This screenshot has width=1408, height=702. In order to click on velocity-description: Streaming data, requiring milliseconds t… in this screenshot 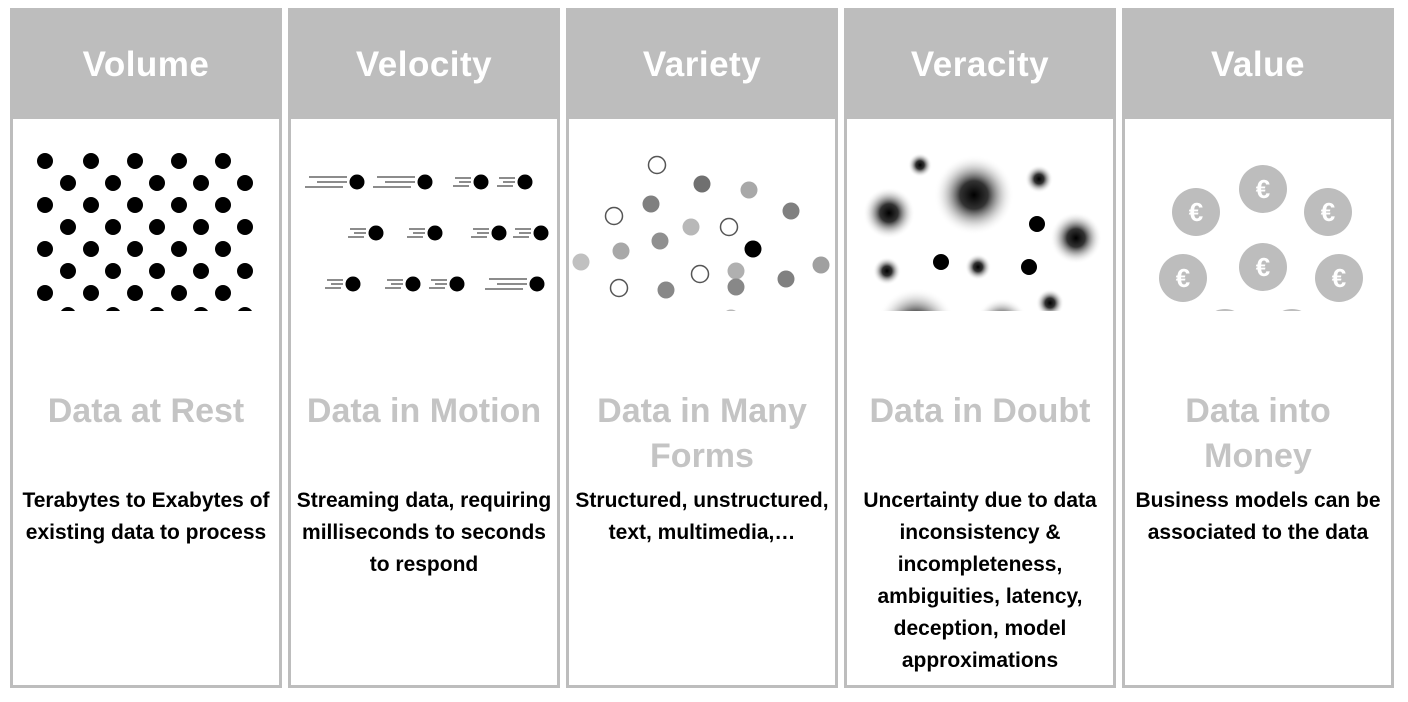, I will do `click(424, 532)`.